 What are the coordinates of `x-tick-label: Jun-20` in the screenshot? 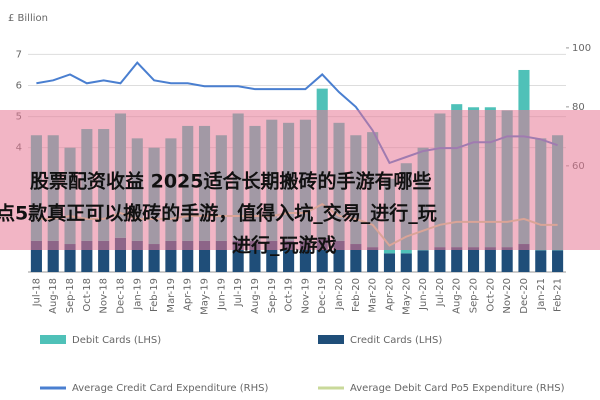 It's located at (423, 294).